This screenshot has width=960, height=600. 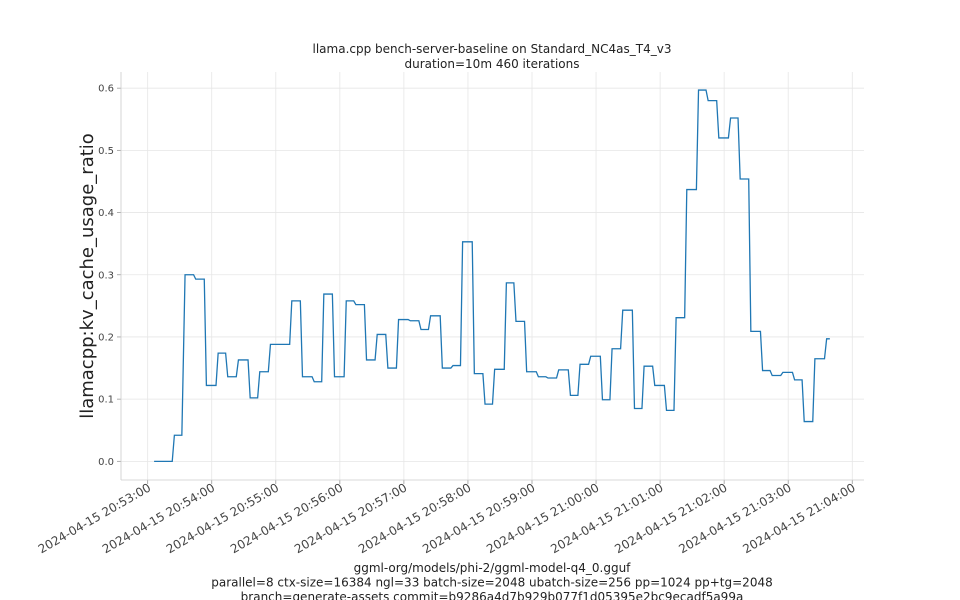 I want to click on y-tick-label: 0.3, so click(x=106, y=275).